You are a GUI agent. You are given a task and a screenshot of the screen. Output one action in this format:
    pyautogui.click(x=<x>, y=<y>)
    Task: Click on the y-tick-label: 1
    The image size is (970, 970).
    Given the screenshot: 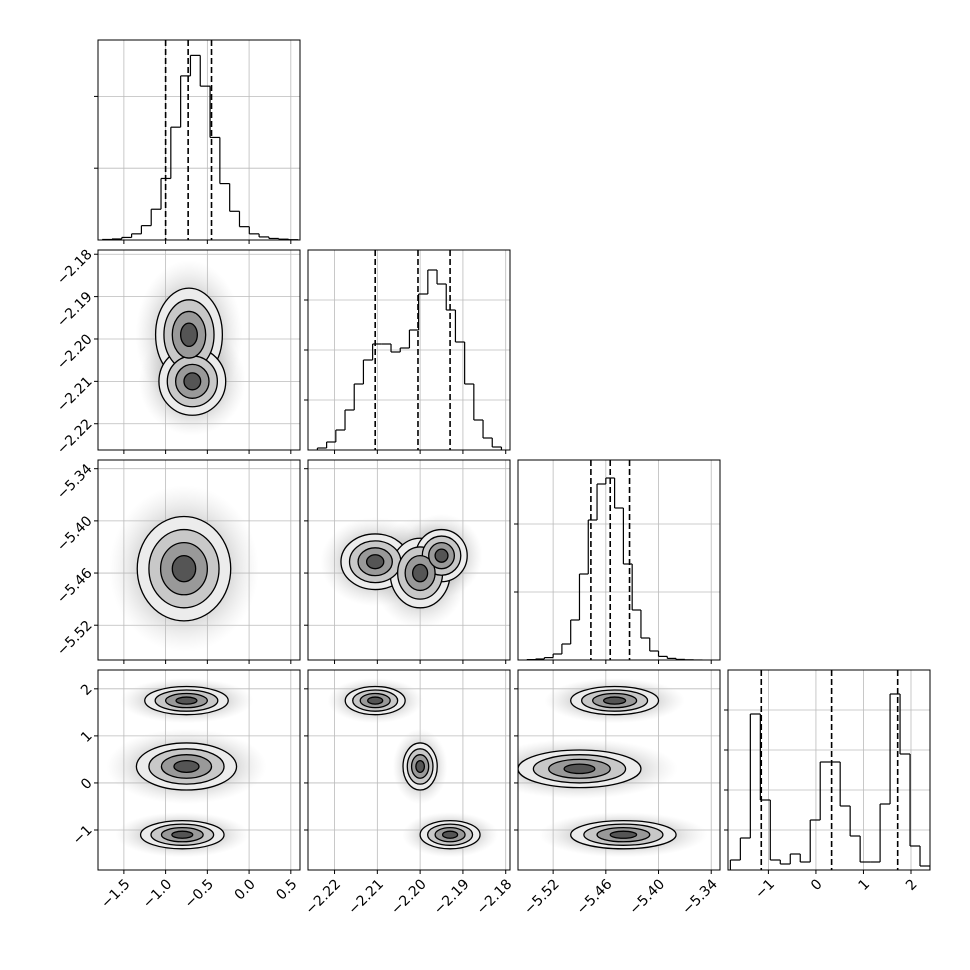 What is the action you would take?
    pyautogui.click(x=87, y=737)
    